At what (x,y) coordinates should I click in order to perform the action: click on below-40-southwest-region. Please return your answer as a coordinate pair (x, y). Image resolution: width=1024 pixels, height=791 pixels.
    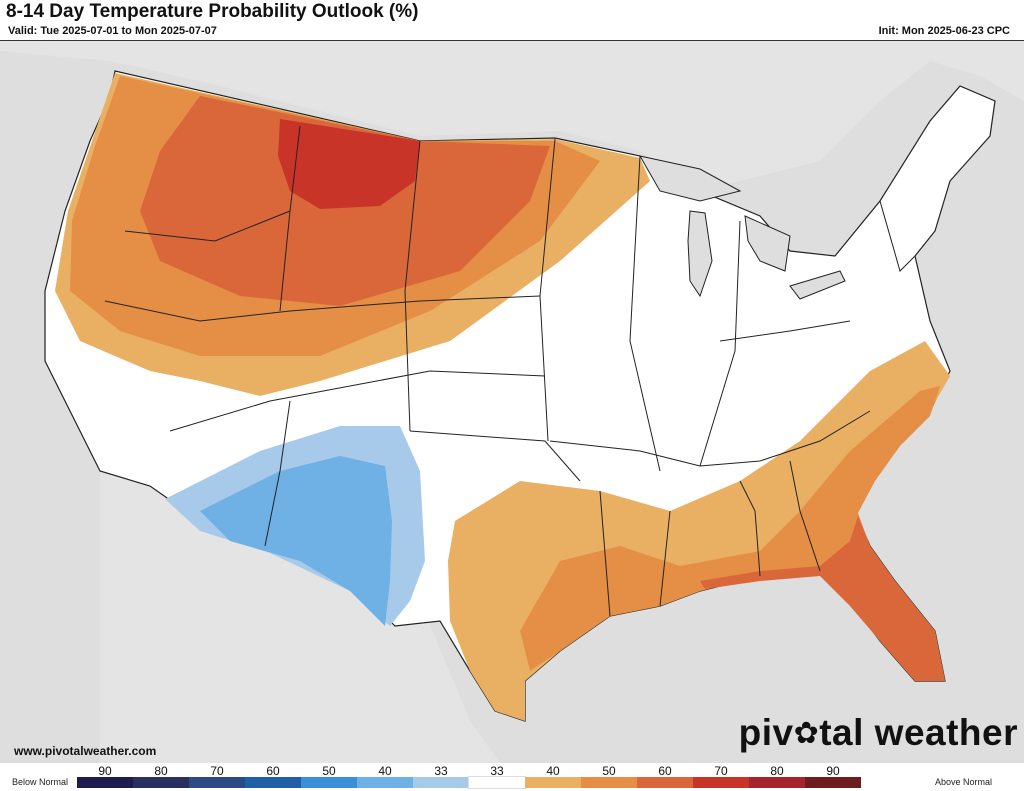
    Looking at the image, I should click on (296, 541).